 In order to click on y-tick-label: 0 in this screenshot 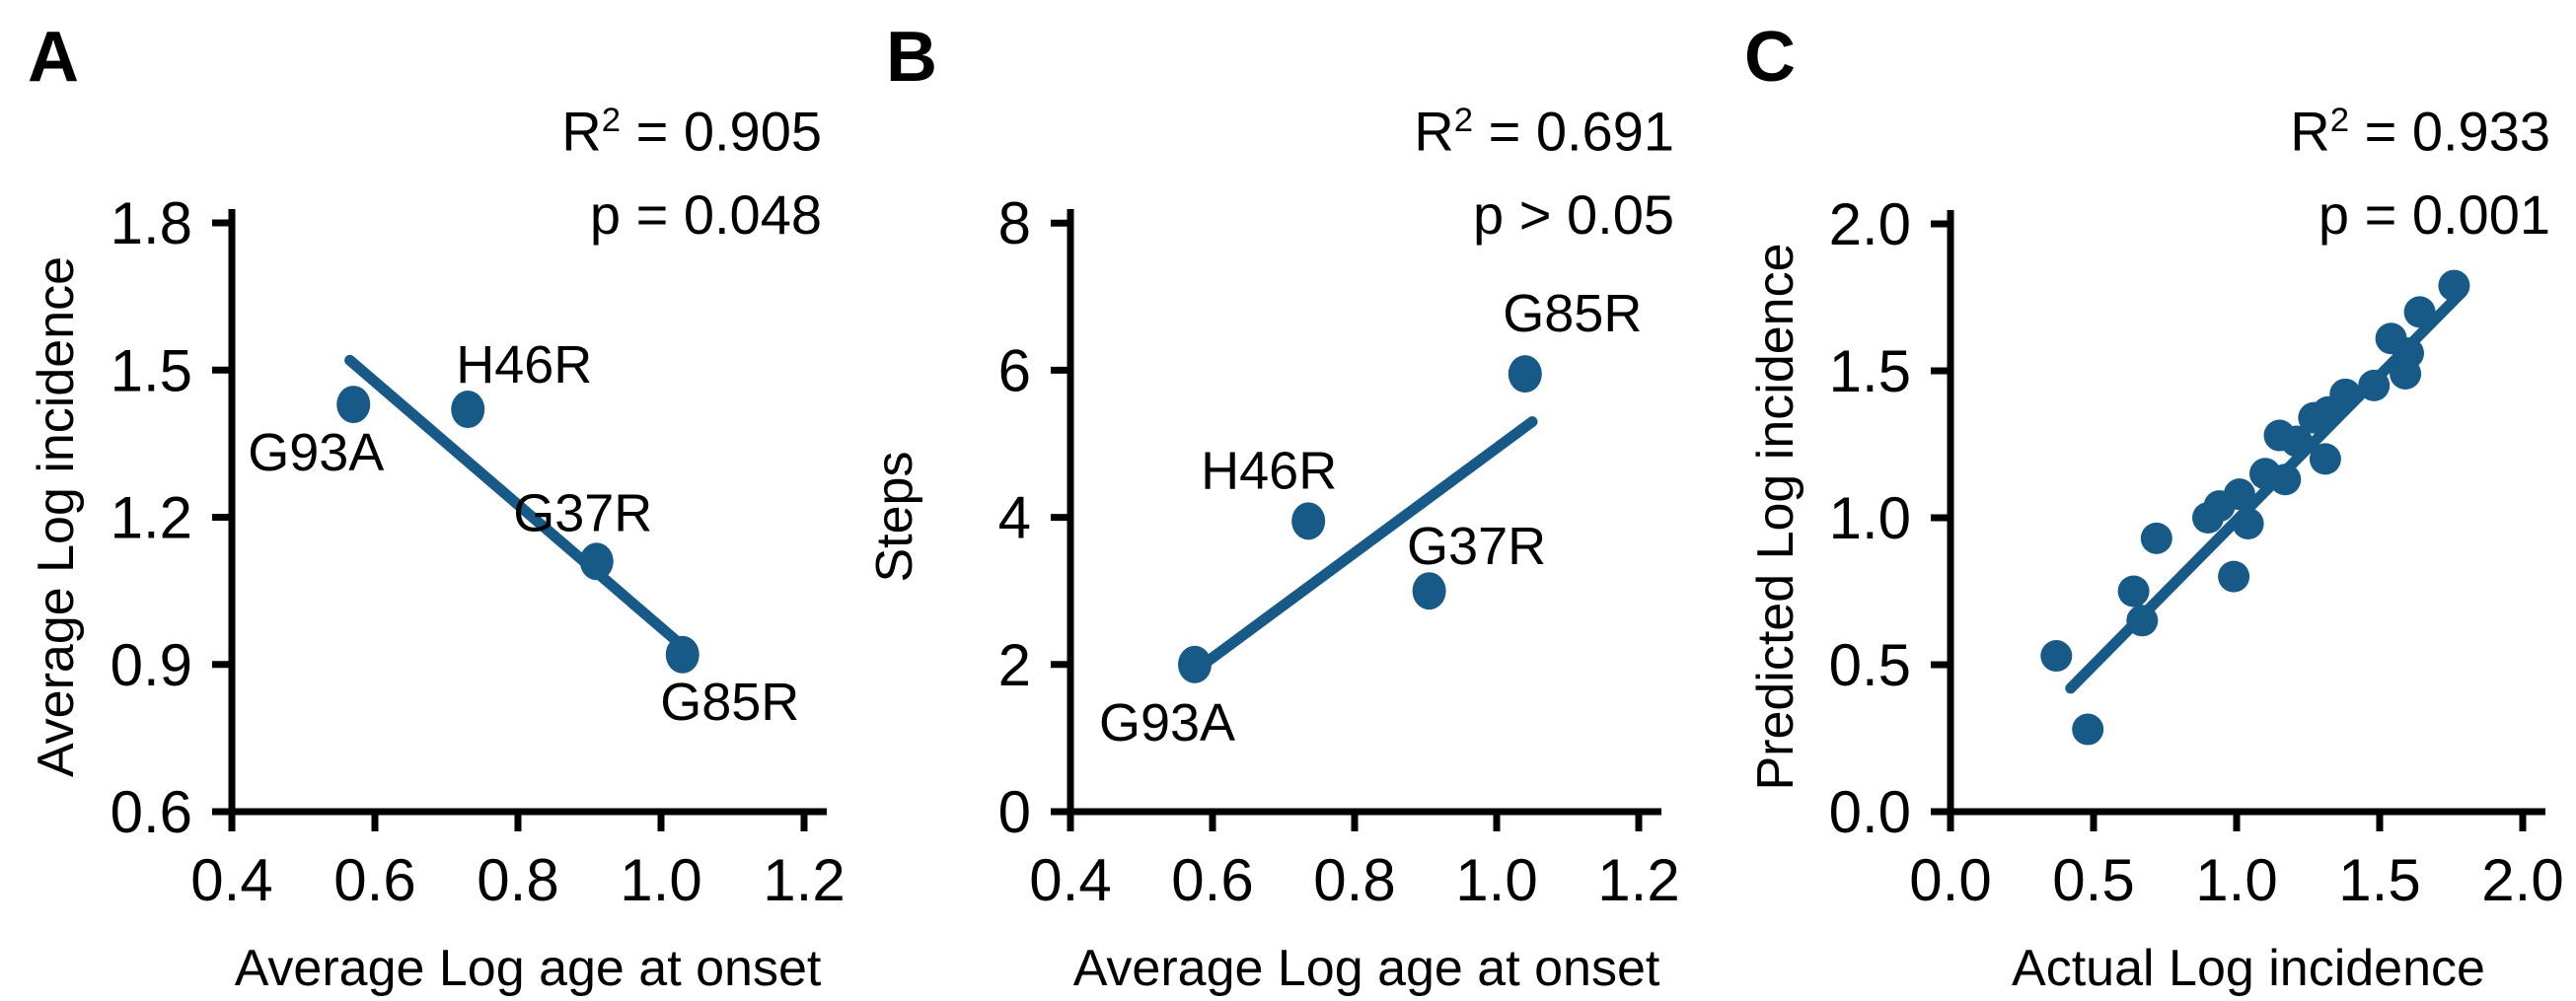, I will do `click(1014, 812)`.